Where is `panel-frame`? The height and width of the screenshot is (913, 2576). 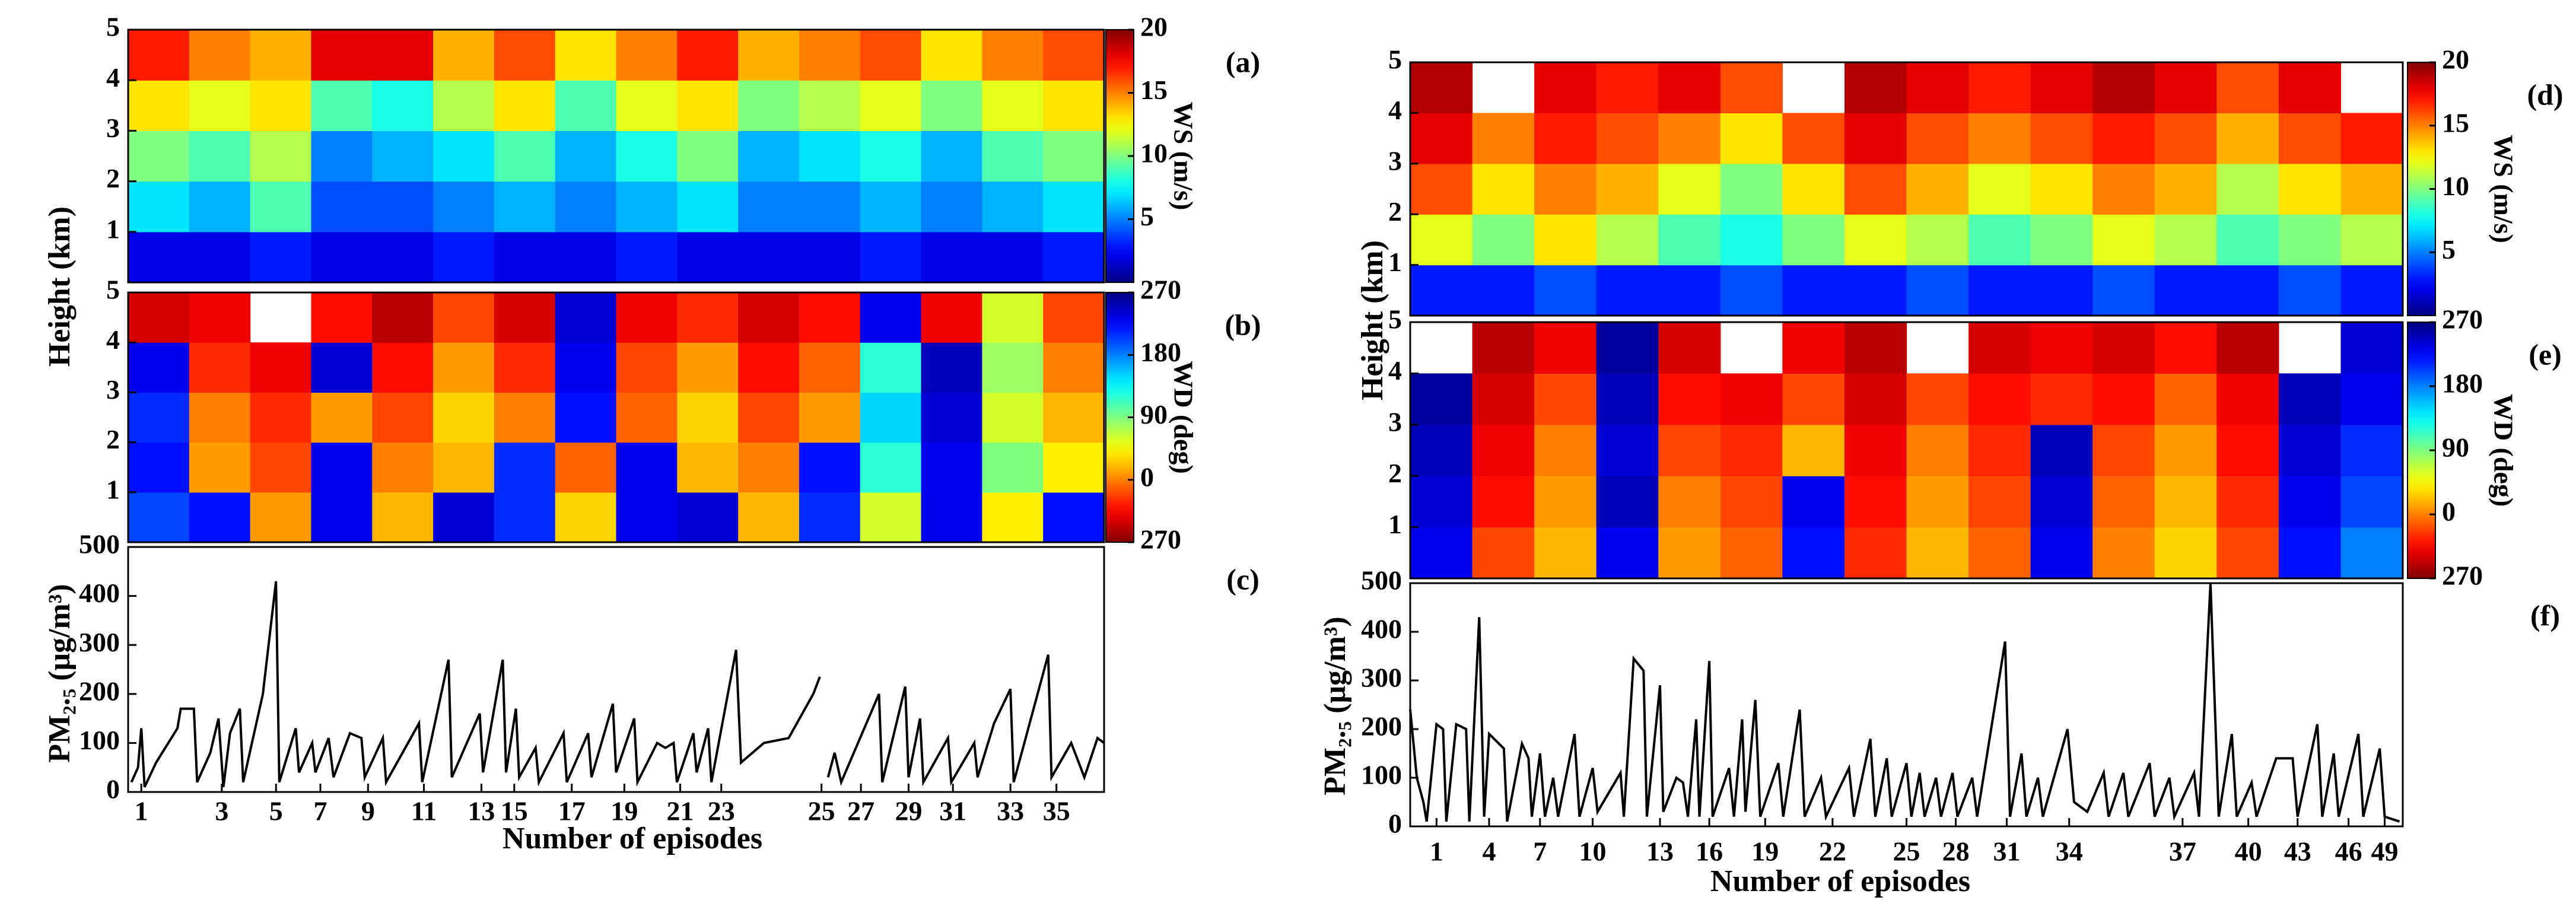 panel-frame is located at coordinates (616, 417).